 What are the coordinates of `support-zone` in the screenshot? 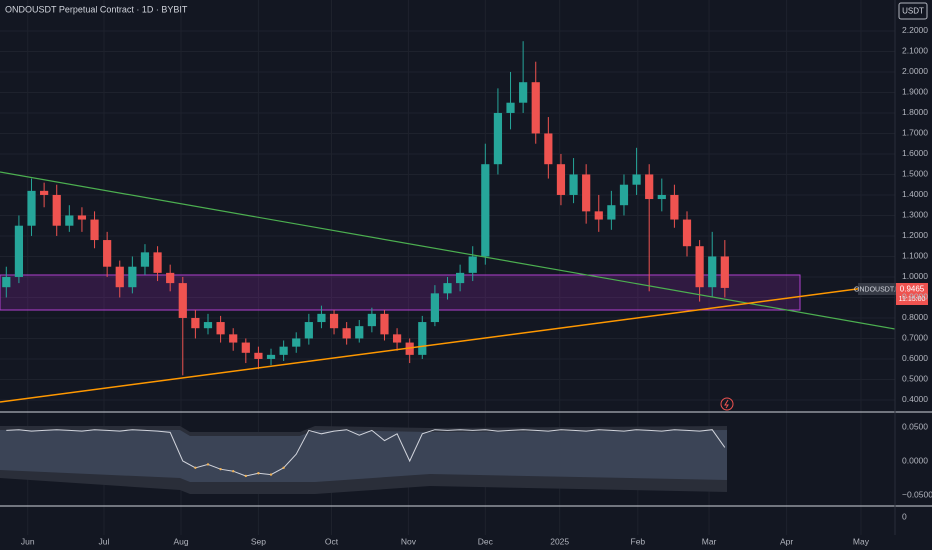 It's located at (400, 292).